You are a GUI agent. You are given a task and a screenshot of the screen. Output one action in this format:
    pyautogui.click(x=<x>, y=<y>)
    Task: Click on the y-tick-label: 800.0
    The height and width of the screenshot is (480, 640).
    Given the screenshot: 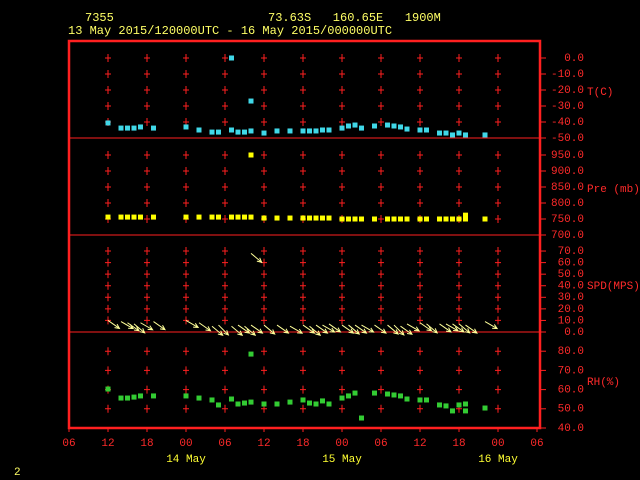 What is the action you would take?
    pyautogui.click(x=567, y=204)
    